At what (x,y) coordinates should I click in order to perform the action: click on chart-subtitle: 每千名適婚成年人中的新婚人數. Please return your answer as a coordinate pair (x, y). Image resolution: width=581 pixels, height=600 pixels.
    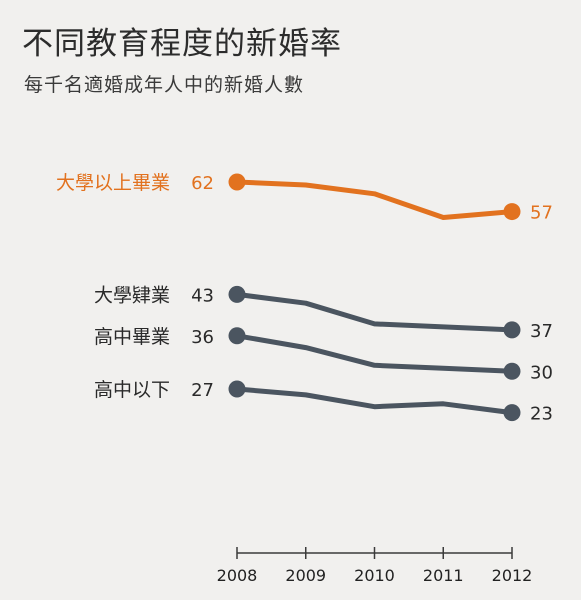
    Looking at the image, I should click on (164, 85).